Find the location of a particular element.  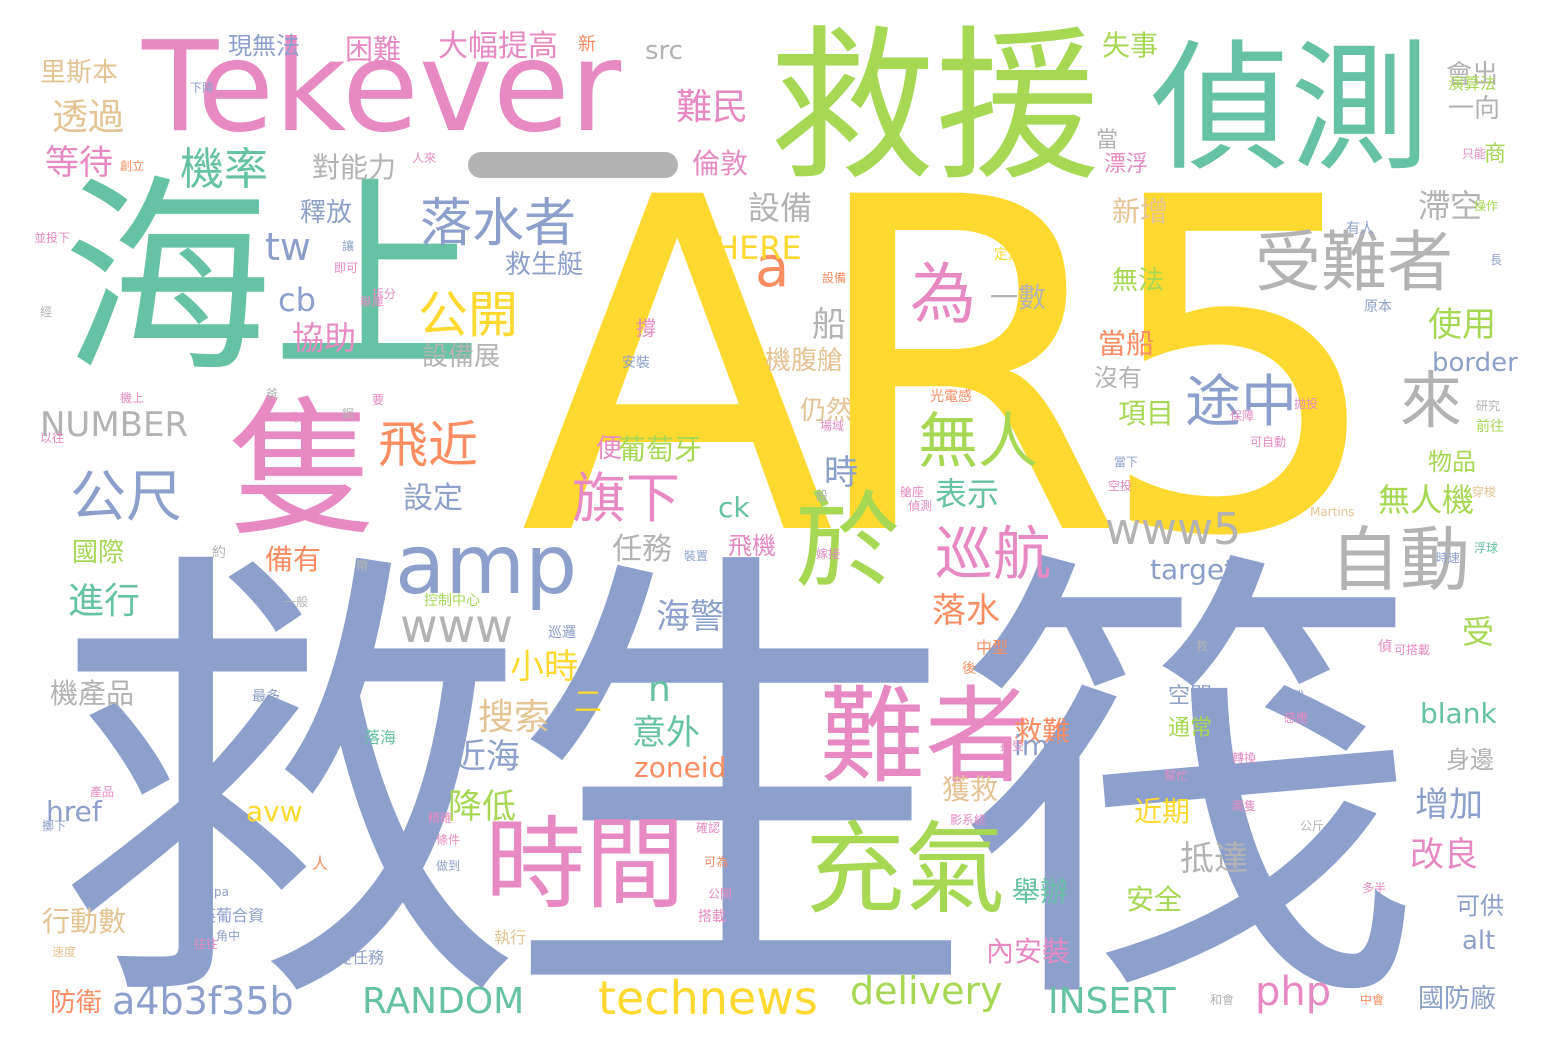

word: 舉辦 is located at coordinates (1040, 891).